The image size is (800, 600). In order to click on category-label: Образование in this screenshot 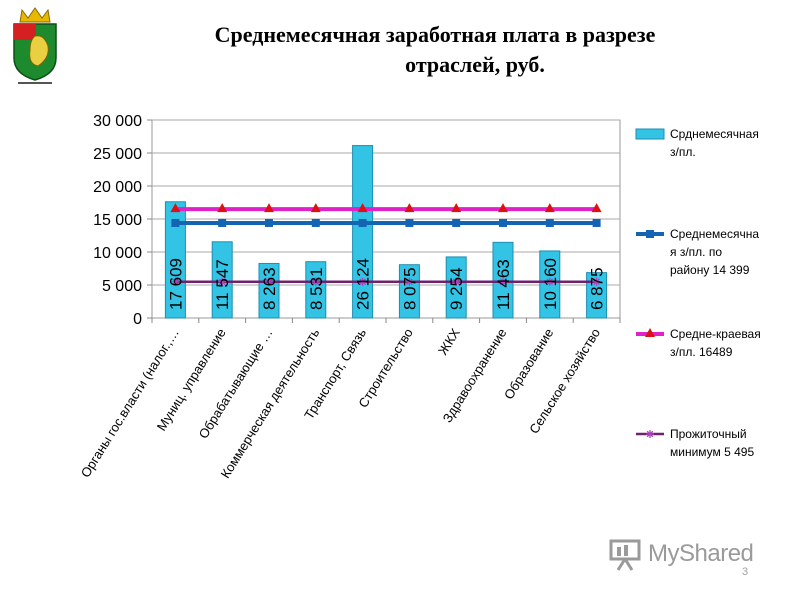, I will do `click(528, 364)`.